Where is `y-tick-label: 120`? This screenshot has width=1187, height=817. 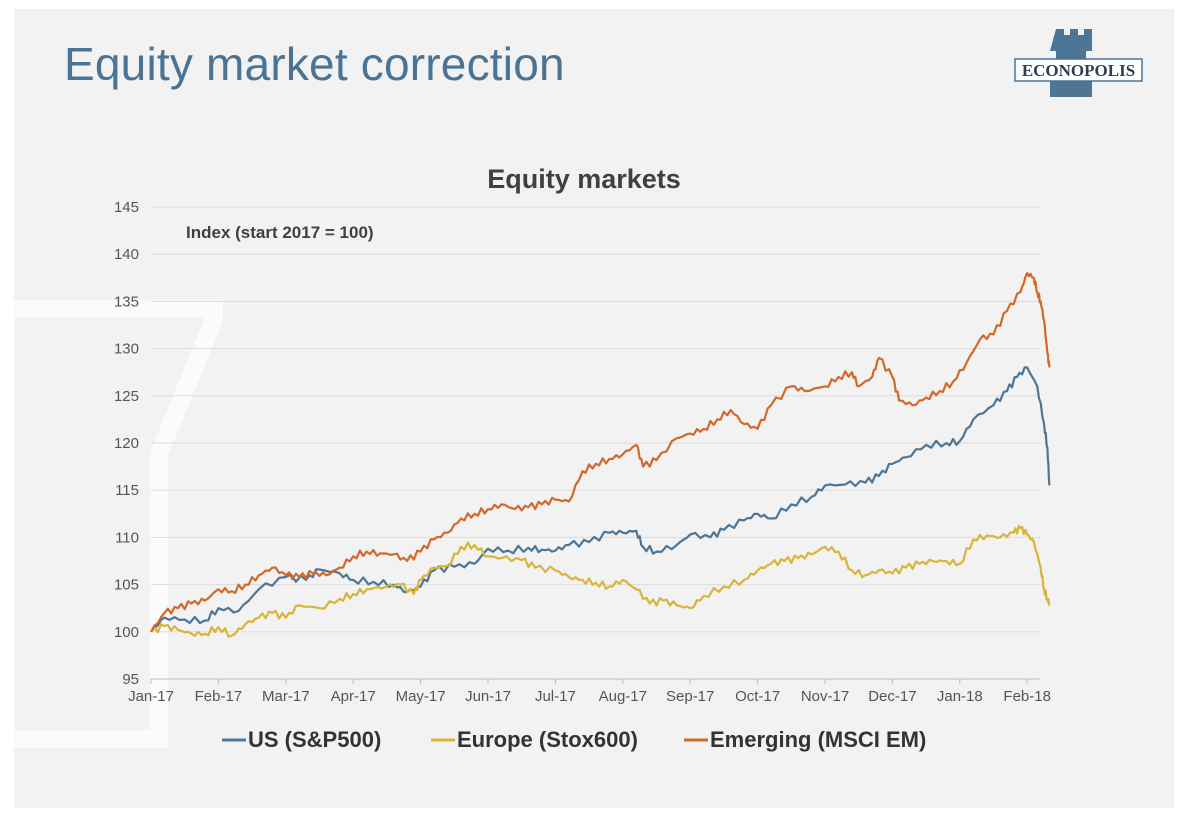 y-tick-label: 120 is located at coordinates (126, 443).